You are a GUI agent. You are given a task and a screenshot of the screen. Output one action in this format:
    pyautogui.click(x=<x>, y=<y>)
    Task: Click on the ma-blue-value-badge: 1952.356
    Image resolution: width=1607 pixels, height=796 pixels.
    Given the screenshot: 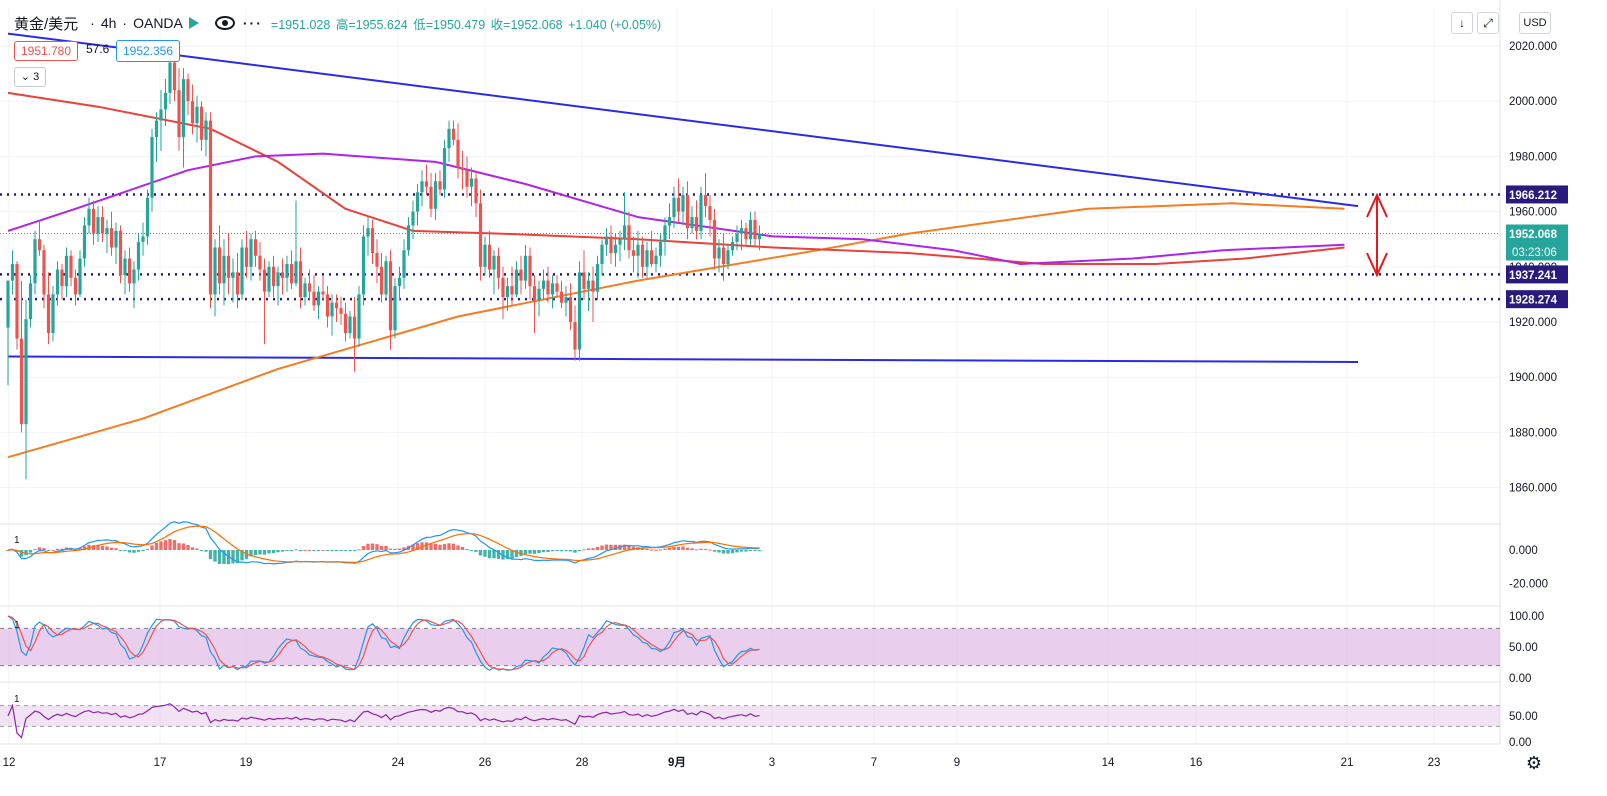 What is the action you would take?
    pyautogui.click(x=148, y=51)
    